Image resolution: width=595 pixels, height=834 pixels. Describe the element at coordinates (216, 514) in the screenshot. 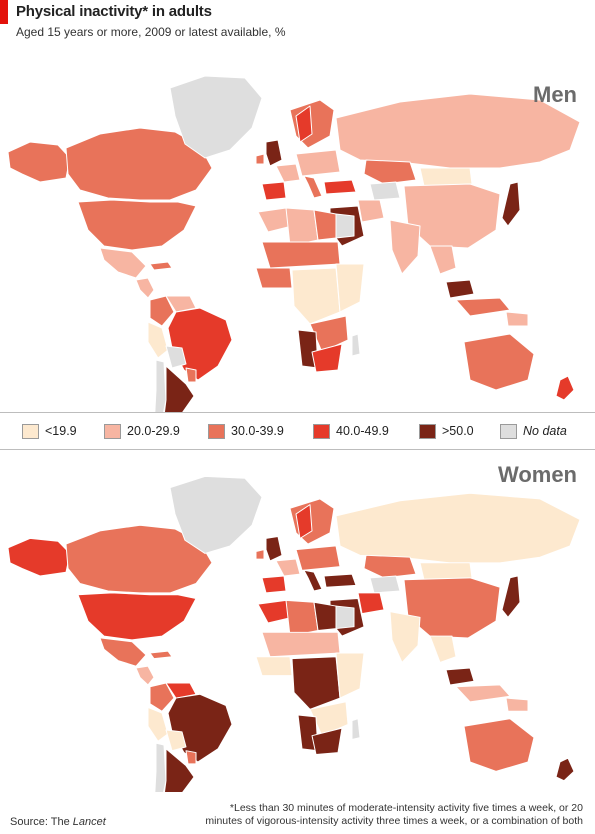

I see `region-greenland-women` at that location.